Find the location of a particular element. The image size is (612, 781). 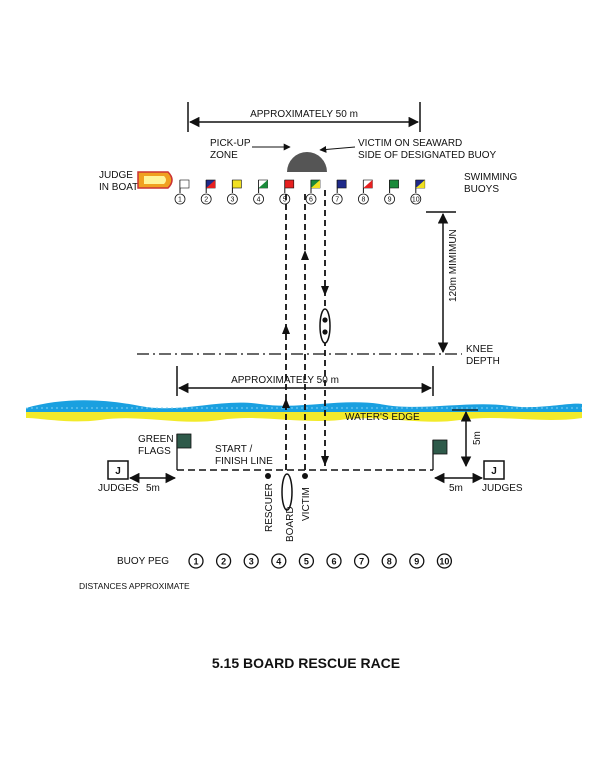

waters-edge-label: WATER'S EDGE is located at coordinates (382, 417).